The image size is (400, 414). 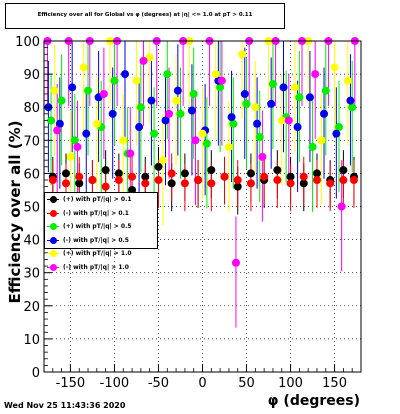 What do you see at coordinates (31, 174) in the screenshot?
I see `y-tick-label: 60` at bounding box center [31, 174].